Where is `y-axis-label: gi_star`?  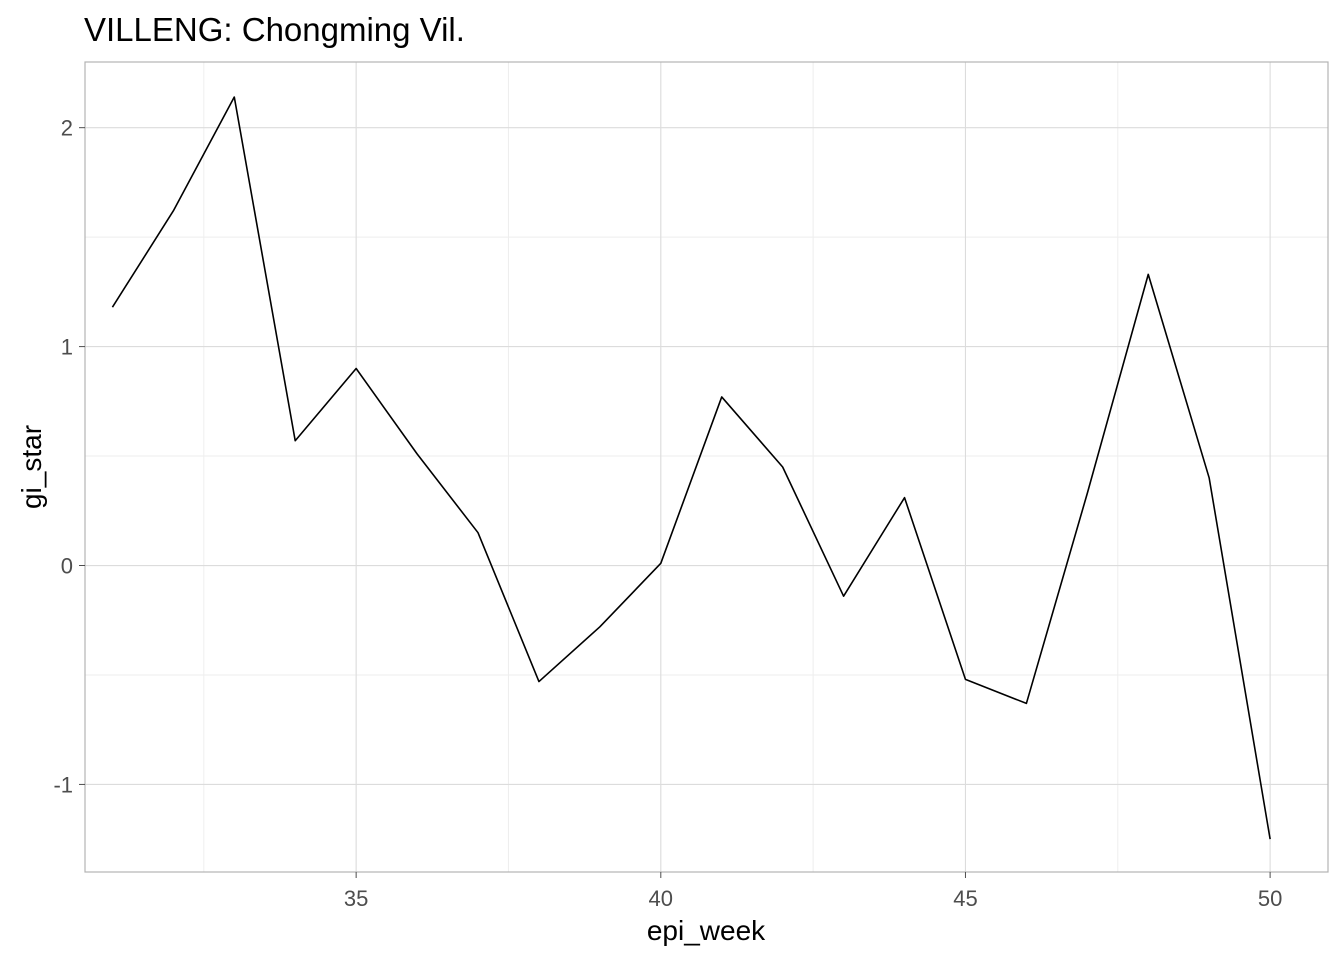
y-axis-label: gi_star is located at coordinates (31, 467).